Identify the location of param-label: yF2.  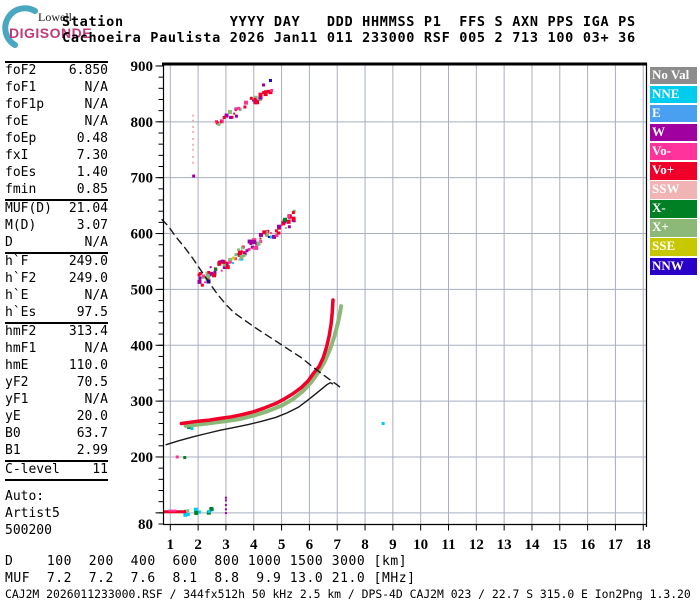
(17, 382).